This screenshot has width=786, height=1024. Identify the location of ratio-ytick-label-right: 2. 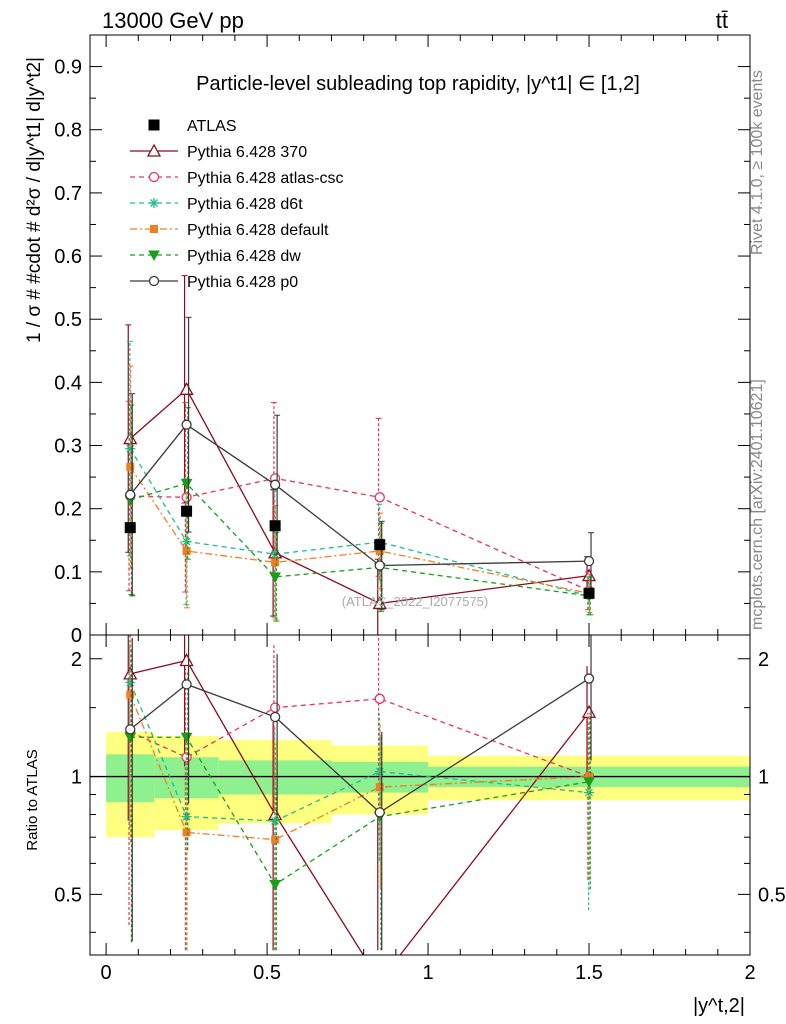
(763, 660).